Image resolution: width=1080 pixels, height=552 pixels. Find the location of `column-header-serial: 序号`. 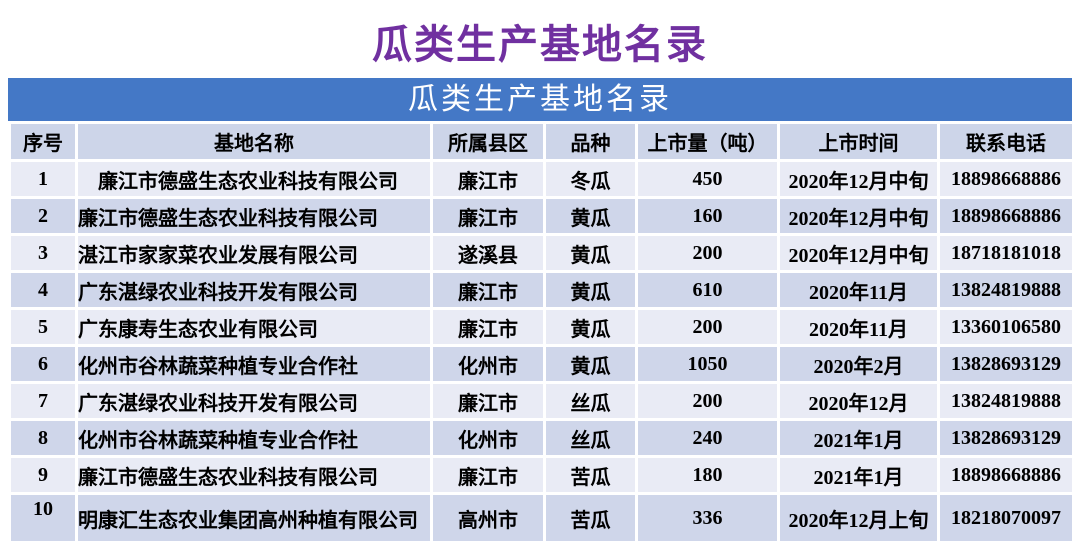

column-header-serial: 序号 is located at coordinates (43, 141).